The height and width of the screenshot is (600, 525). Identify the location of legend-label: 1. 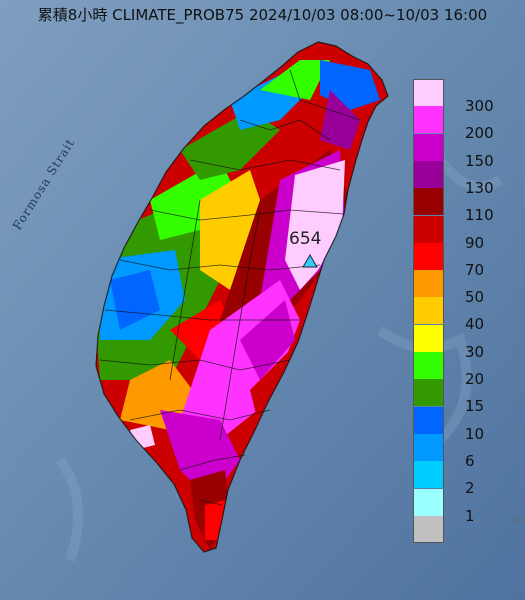
(470, 515).